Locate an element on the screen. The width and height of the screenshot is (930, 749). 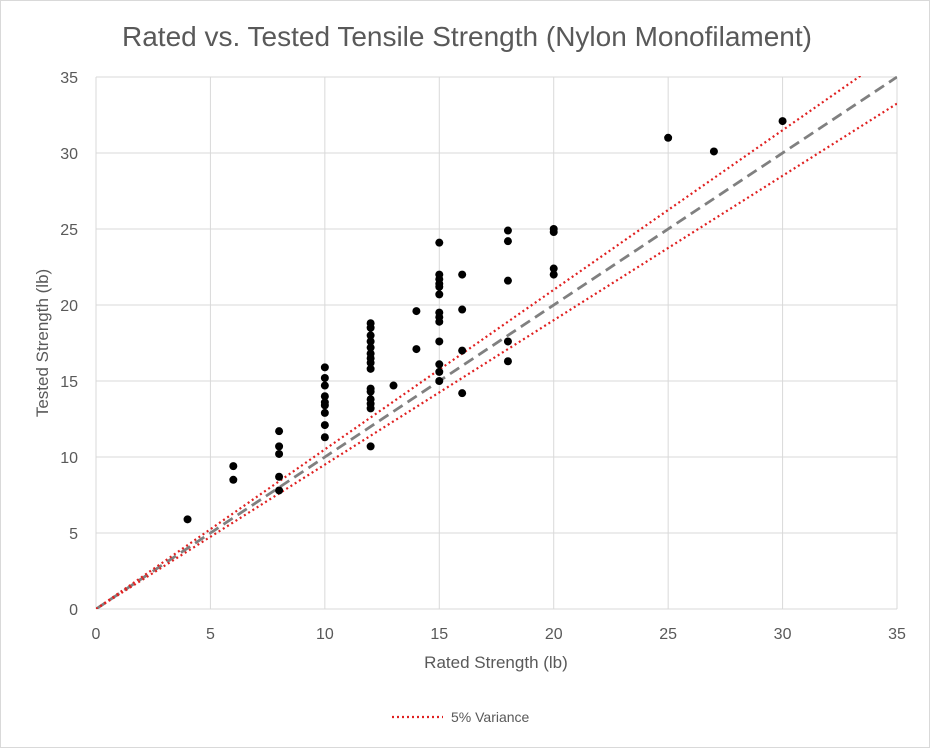
y-tick-label: 30 is located at coordinates (69, 154).